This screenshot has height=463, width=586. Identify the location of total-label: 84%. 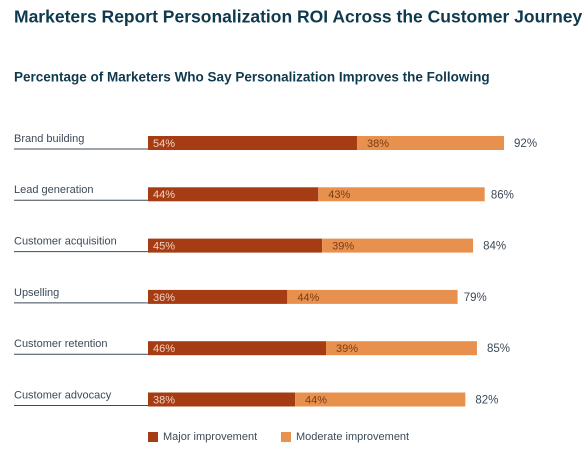
(494, 247).